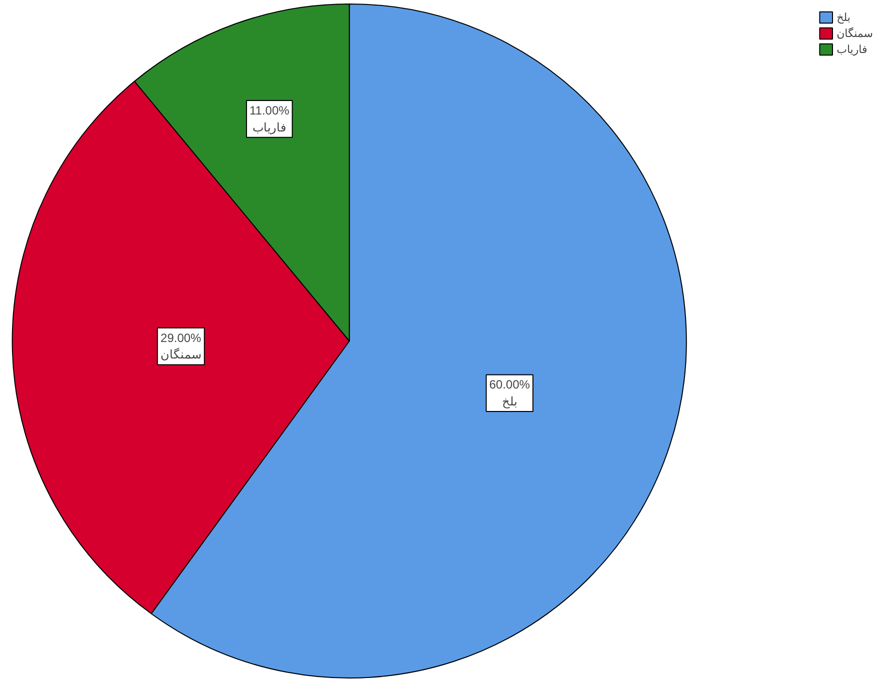  What do you see at coordinates (181, 337) in the screenshot?
I see `data-label: 29.00%` at bounding box center [181, 337].